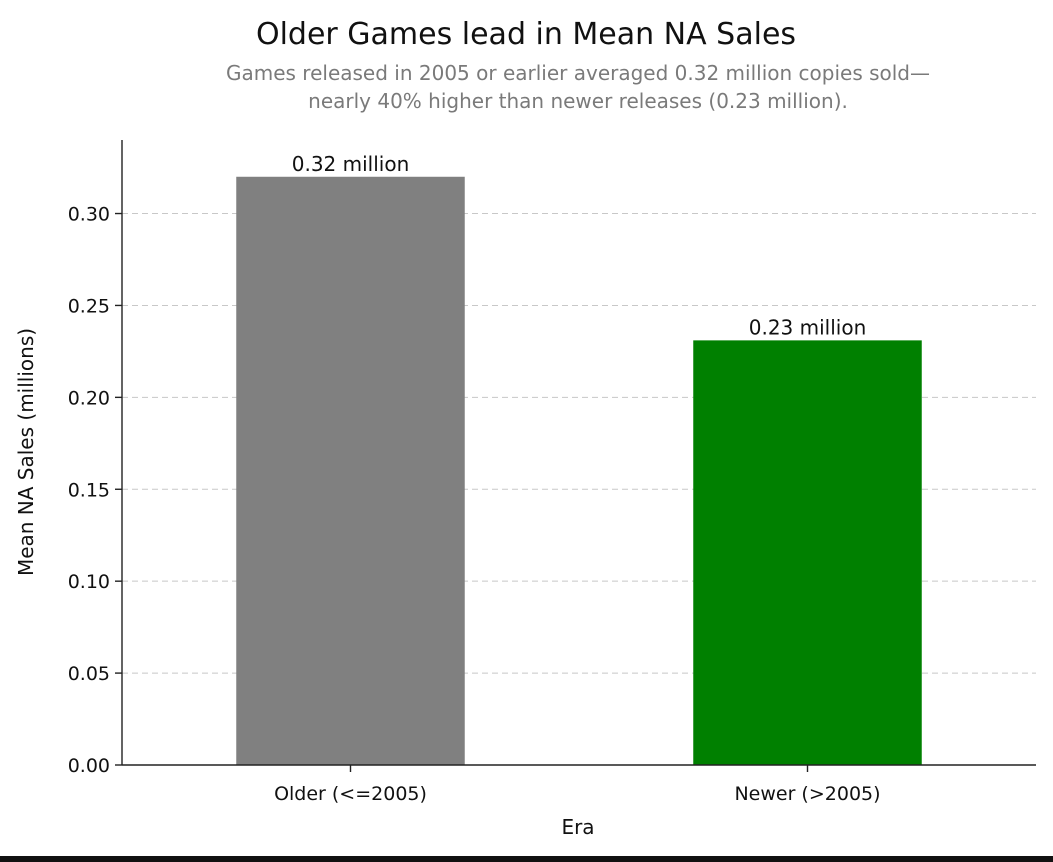  What do you see at coordinates (350, 794) in the screenshot?
I see `x-tick-label: Older (<=2005)` at bounding box center [350, 794].